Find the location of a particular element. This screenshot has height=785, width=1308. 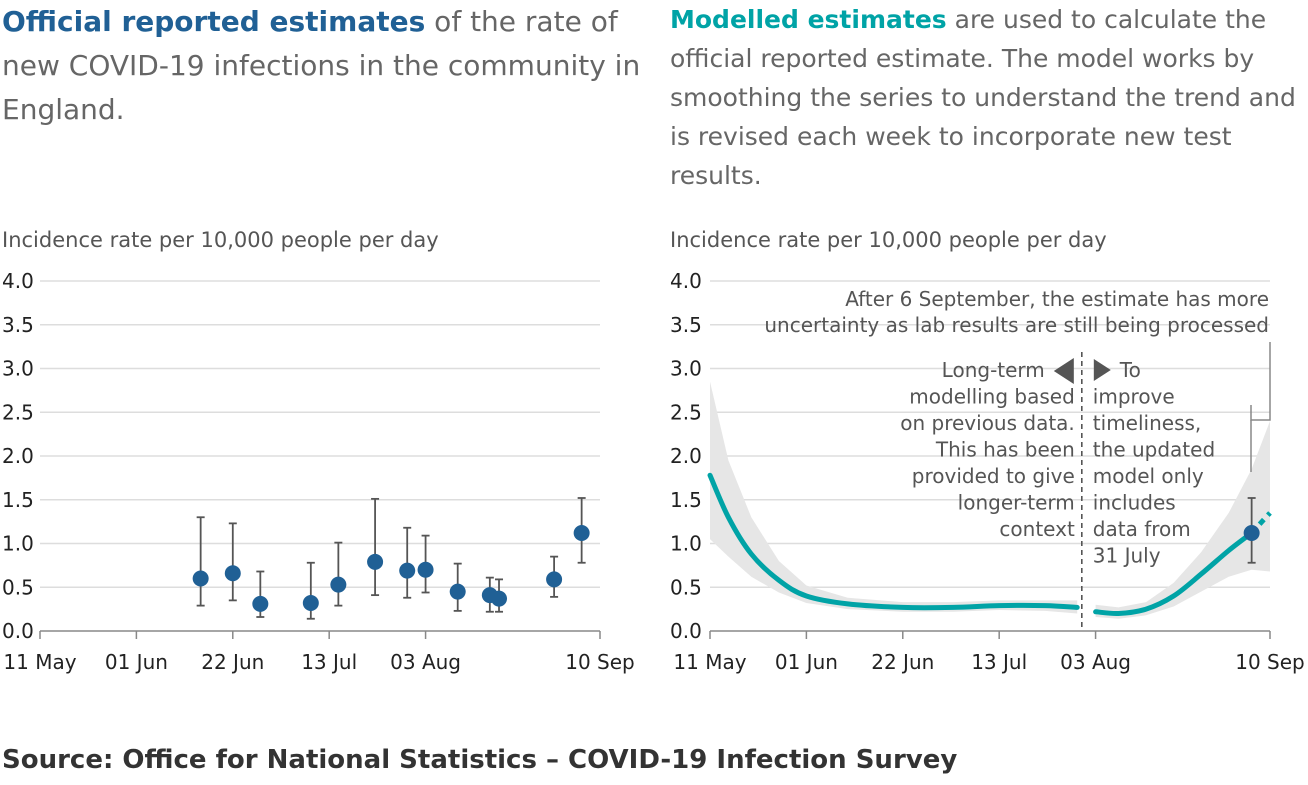

updated-model-note-line: To is located at coordinates (1130, 370).